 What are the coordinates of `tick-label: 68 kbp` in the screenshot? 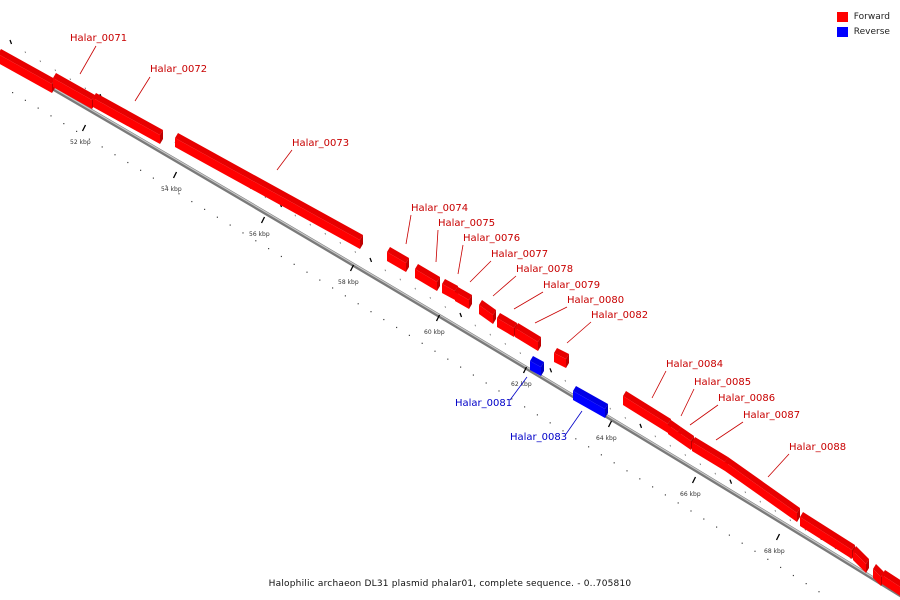 It's located at (774, 551).